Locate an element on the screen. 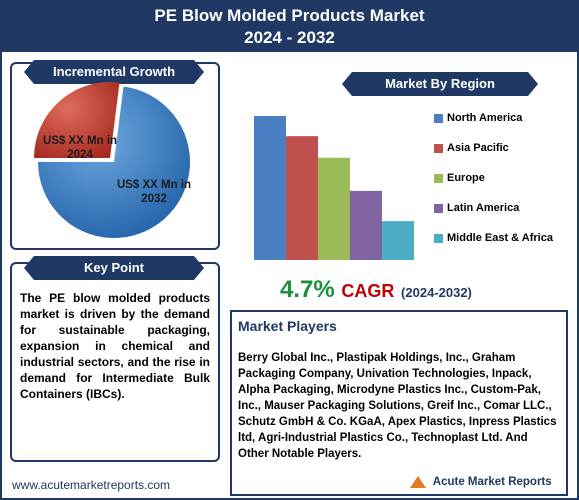 The width and height of the screenshot is (579, 500). incremental-growth-pie is located at coordinates (112, 160).